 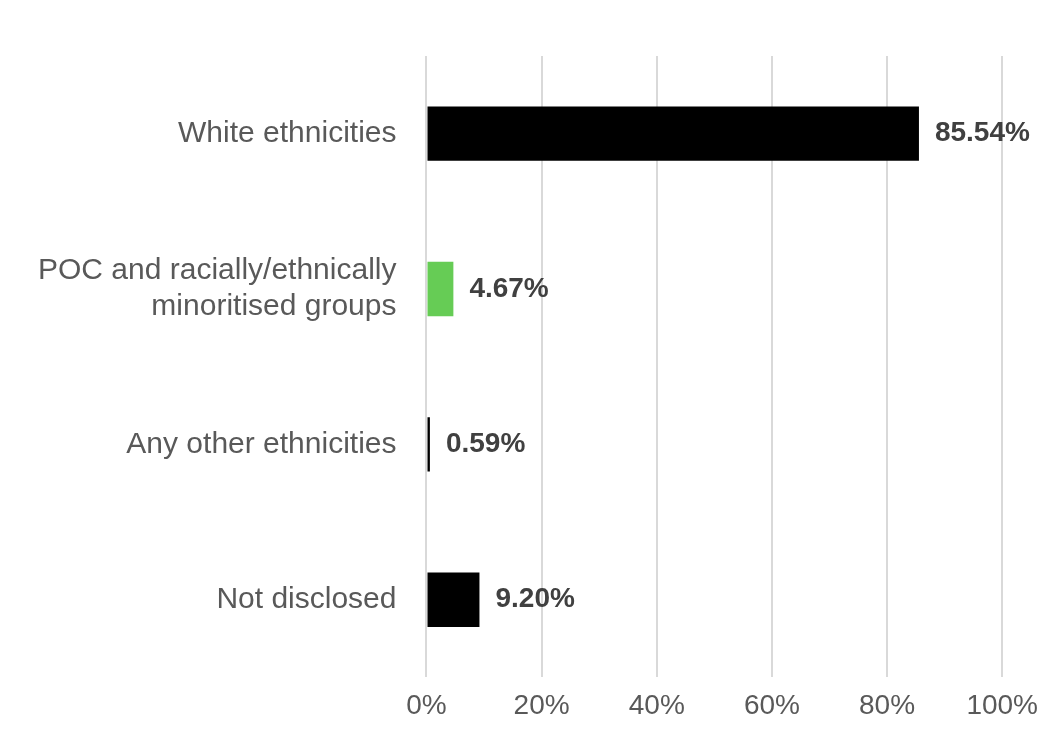 What do you see at coordinates (541, 704) in the screenshot?
I see `x-tick-label: 20%` at bounding box center [541, 704].